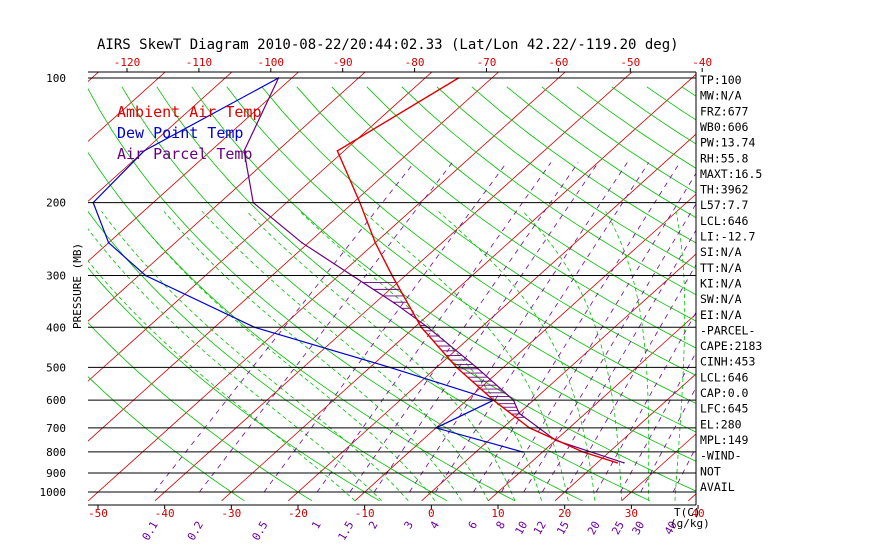 The image size is (870, 560). What do you see at coordinates (150, 531) in the screenshot?
I see `mixing-ratio-label: 0.1` at bounding box center [150, 531].